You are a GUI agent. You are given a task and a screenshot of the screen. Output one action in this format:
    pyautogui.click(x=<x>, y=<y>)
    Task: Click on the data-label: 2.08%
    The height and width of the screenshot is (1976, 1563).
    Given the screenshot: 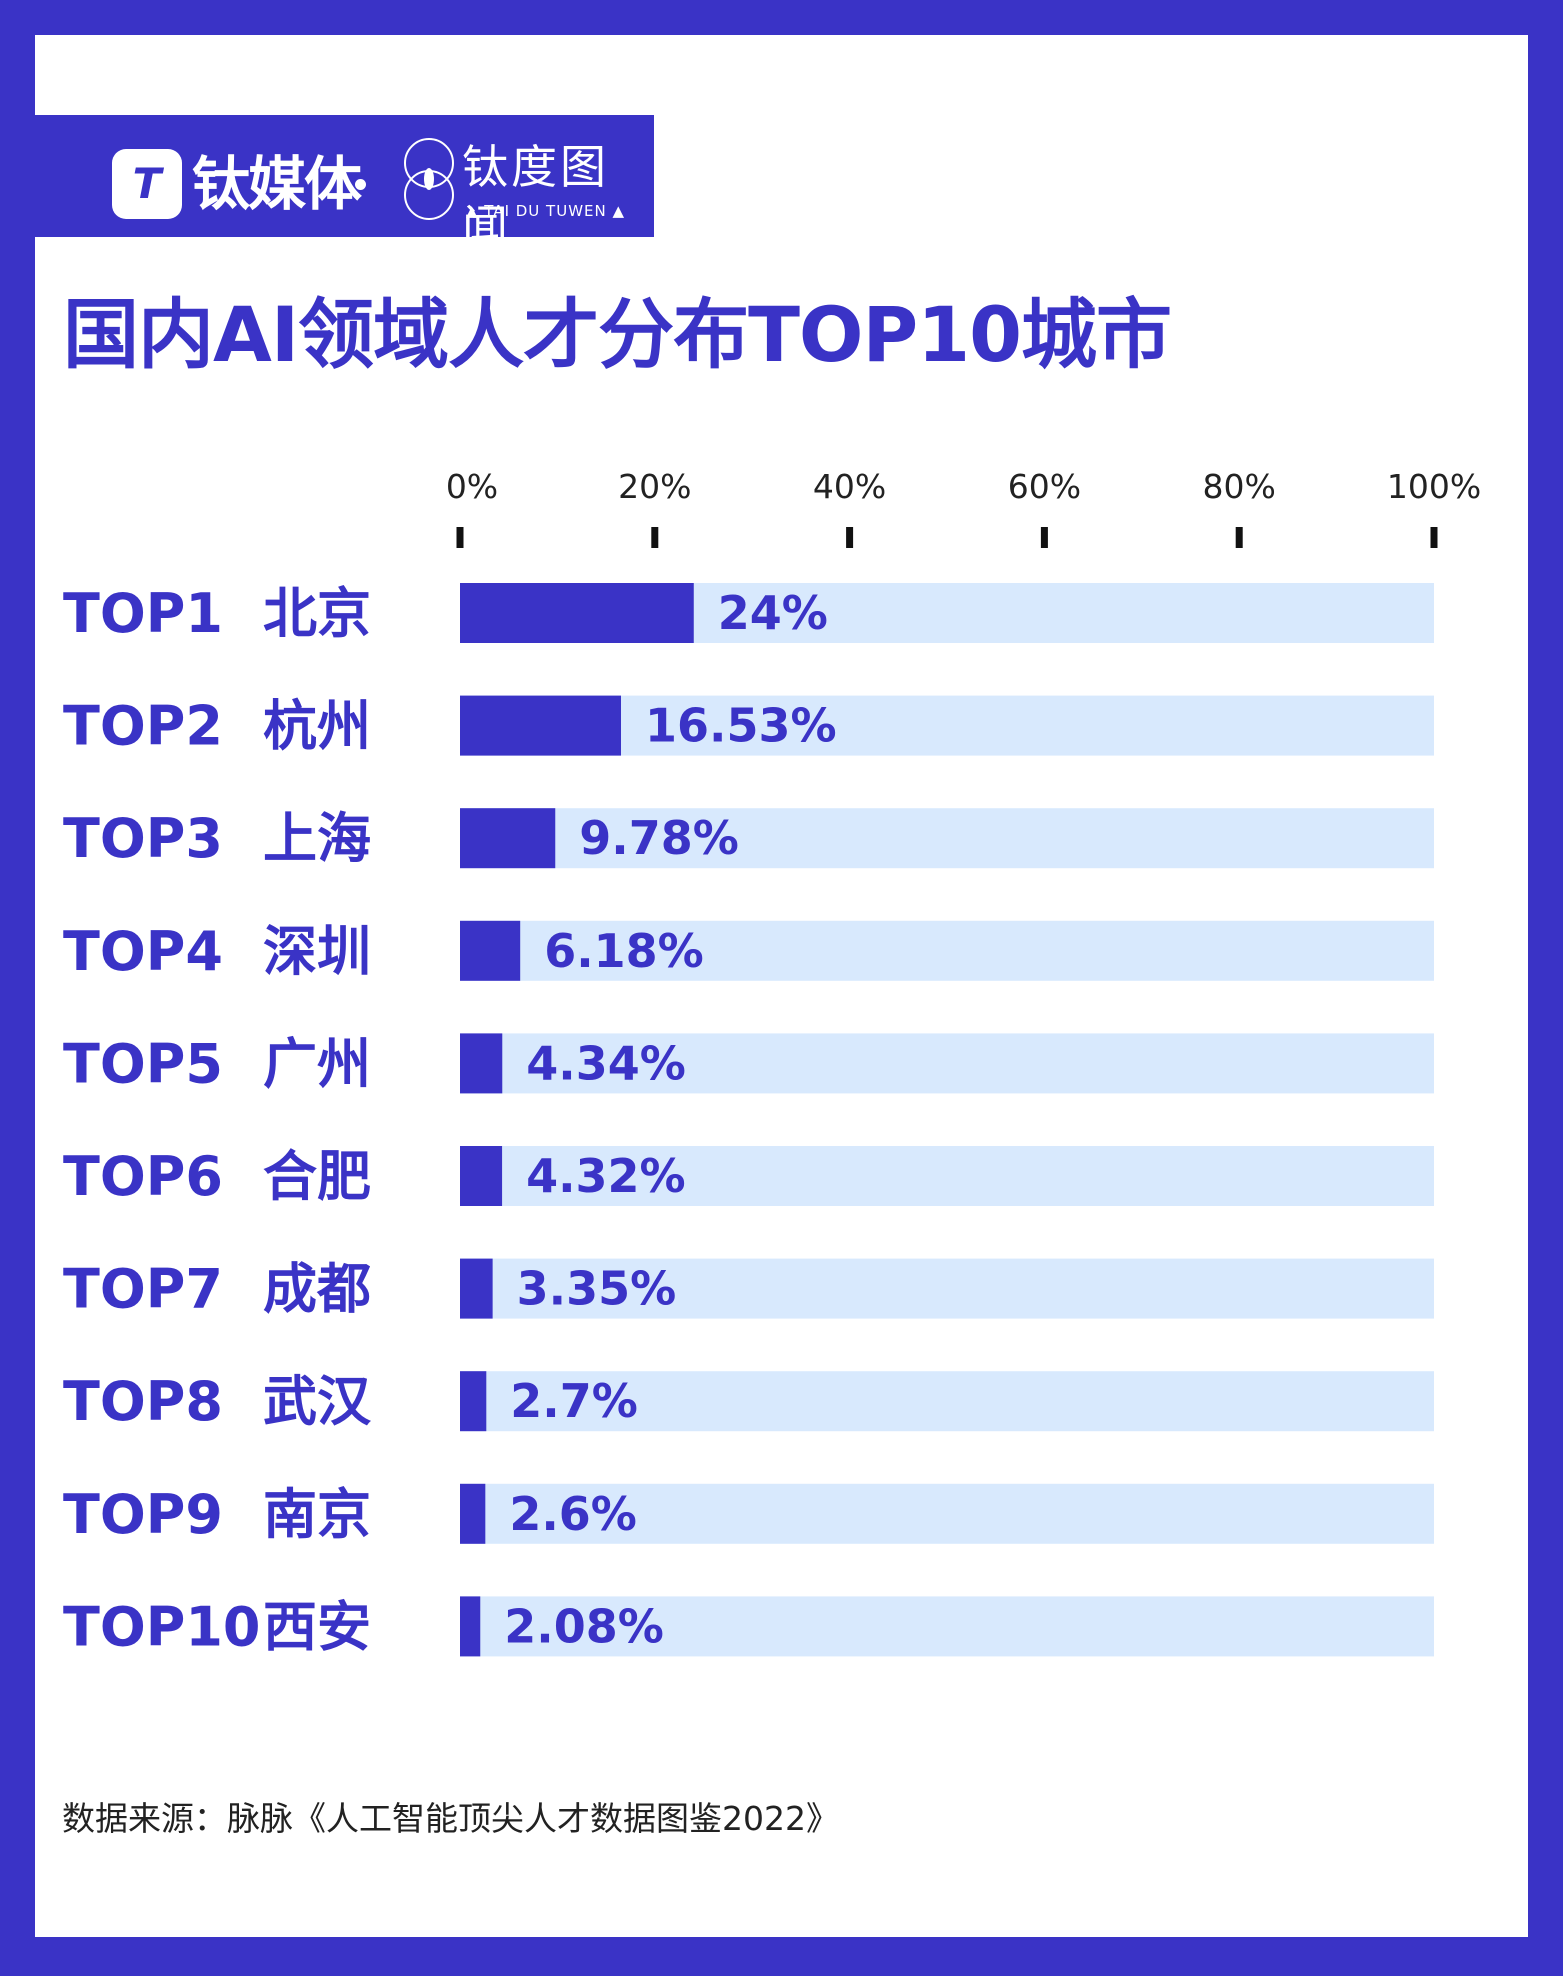 What is the action you would take?
    pyautogui.click(x=584, y=1626)
    